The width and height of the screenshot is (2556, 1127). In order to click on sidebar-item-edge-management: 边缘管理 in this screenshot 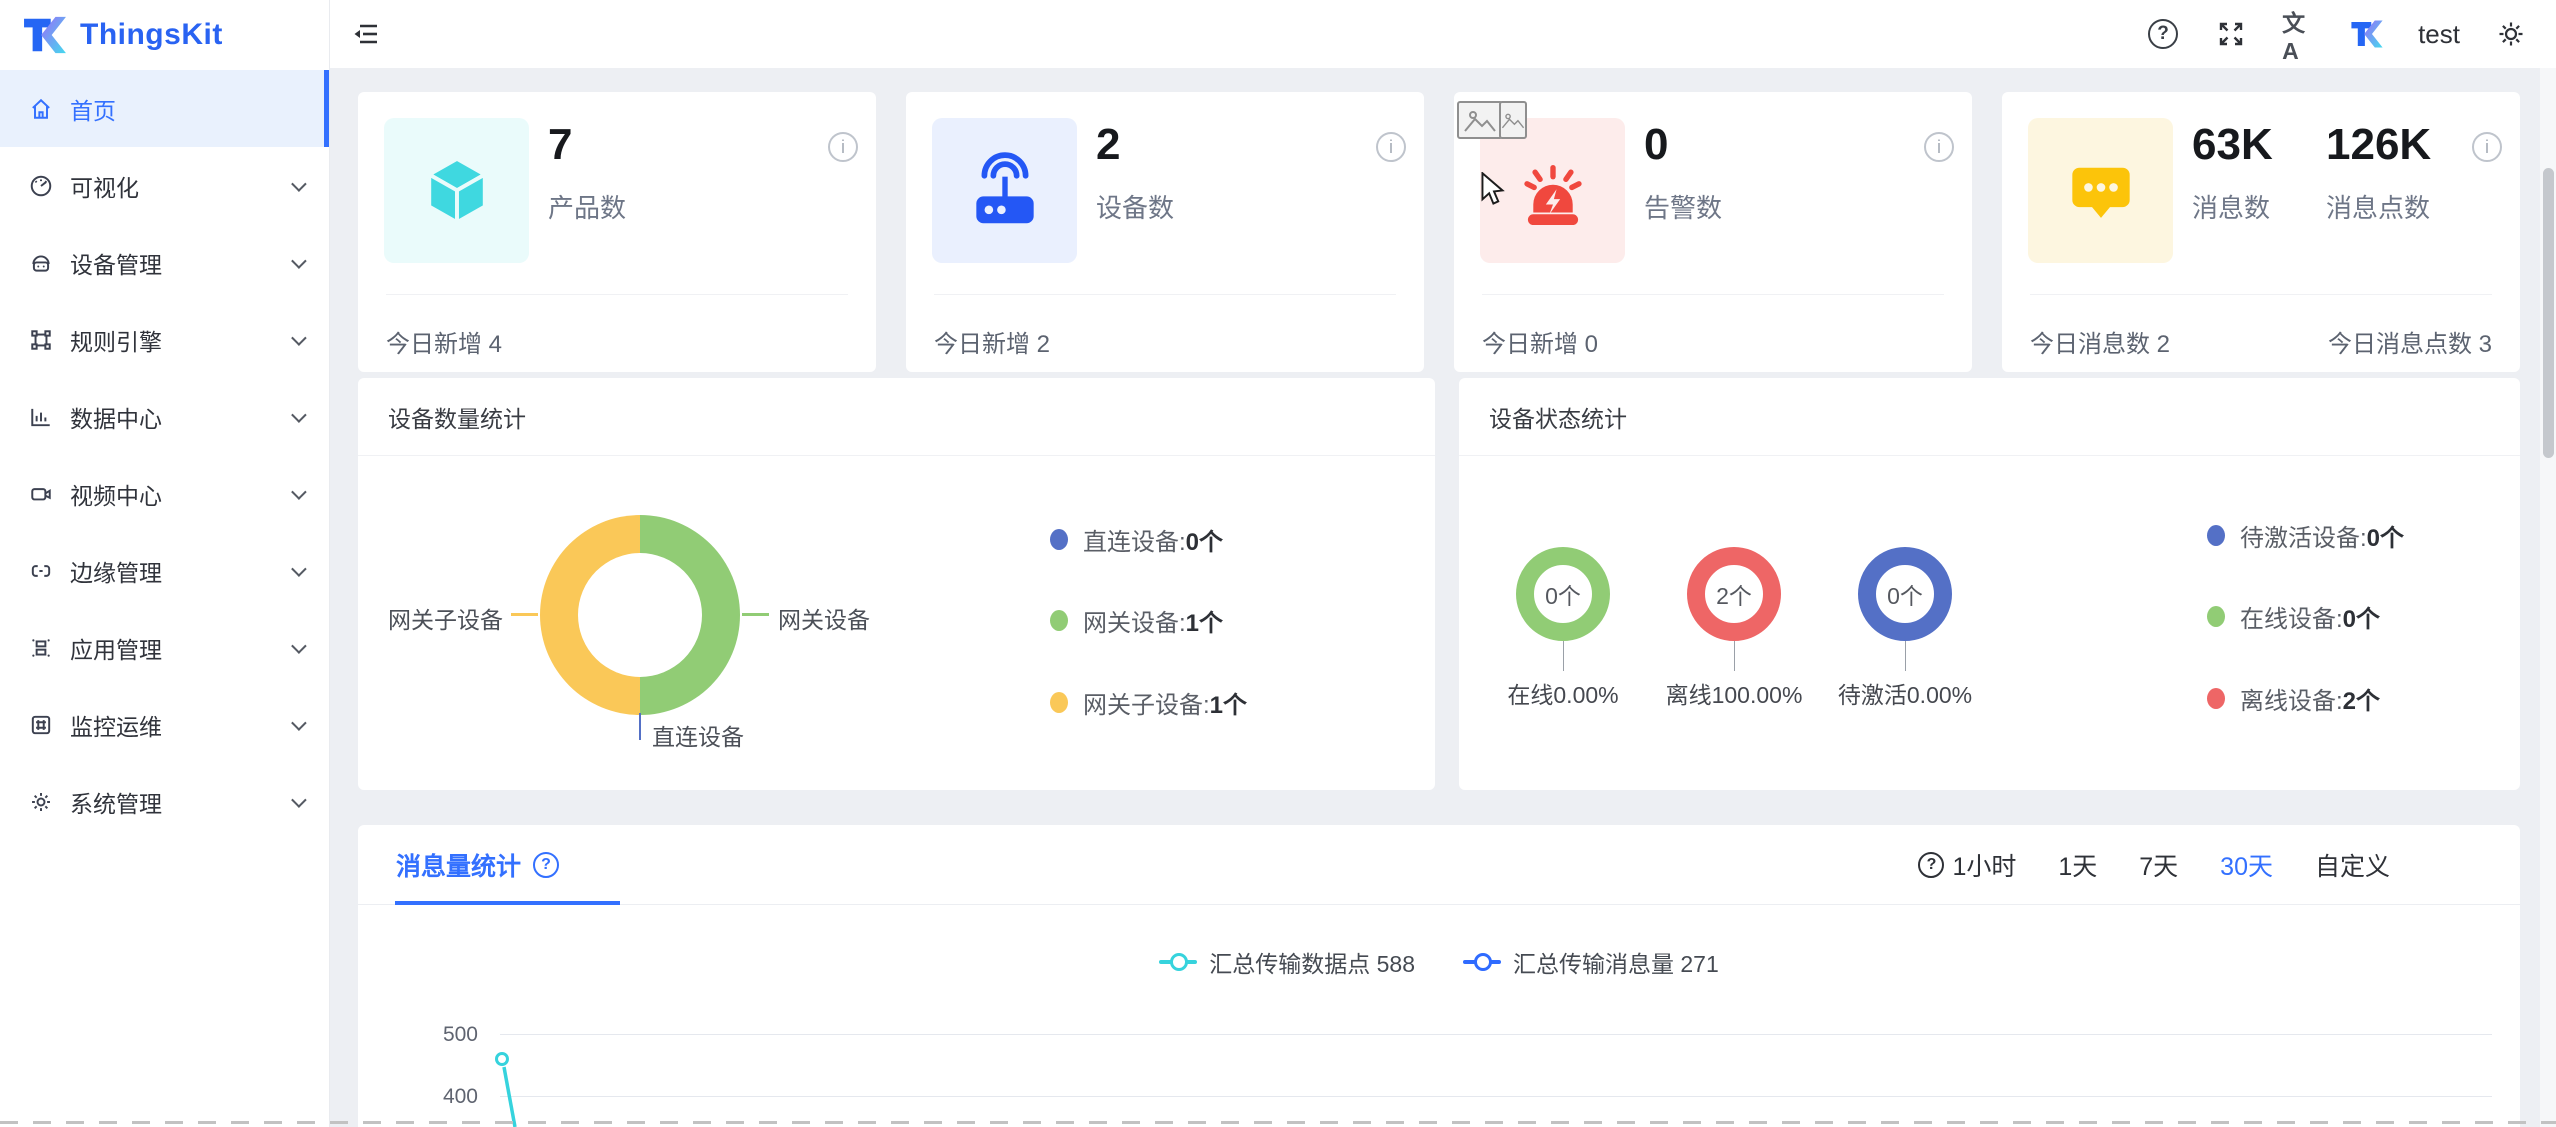, I will do `click(164, 570)`.